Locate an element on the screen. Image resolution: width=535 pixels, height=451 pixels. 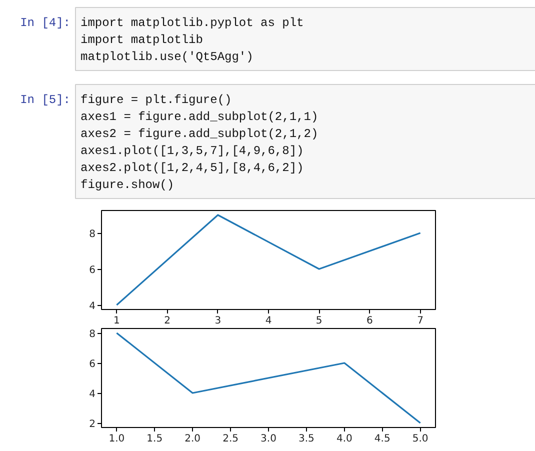
x-tick-label: 3.5 is located at coordinates (306, 439).